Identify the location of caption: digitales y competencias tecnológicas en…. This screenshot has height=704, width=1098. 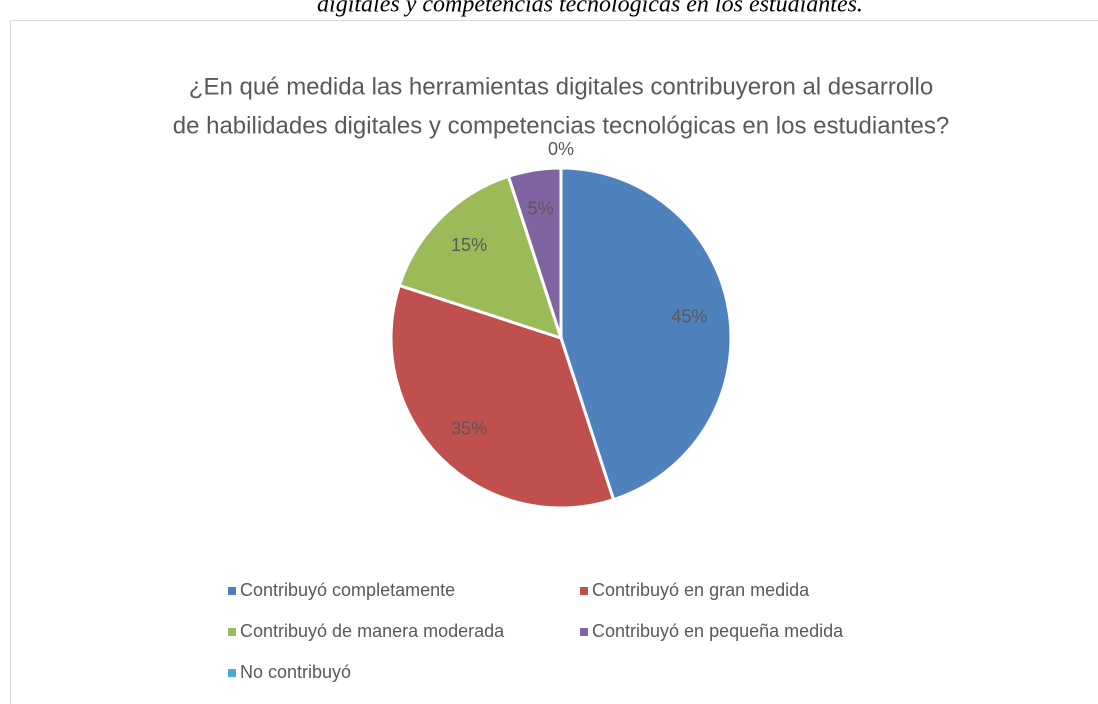
(590, 9).